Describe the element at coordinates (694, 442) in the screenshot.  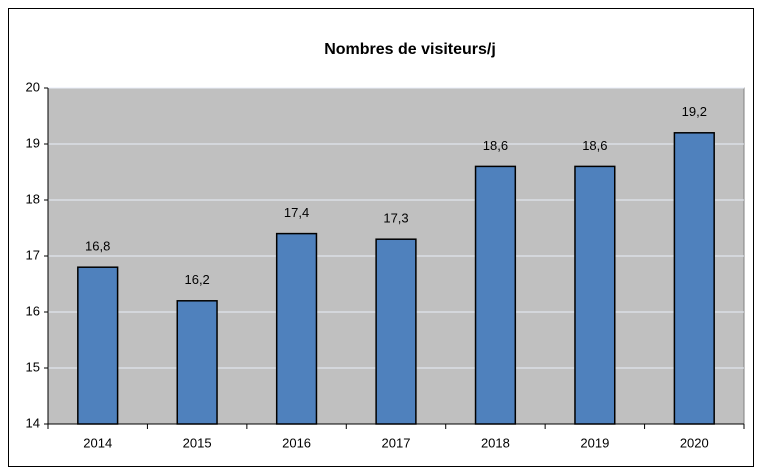
I see `x-tick-label: 2020` at that location.